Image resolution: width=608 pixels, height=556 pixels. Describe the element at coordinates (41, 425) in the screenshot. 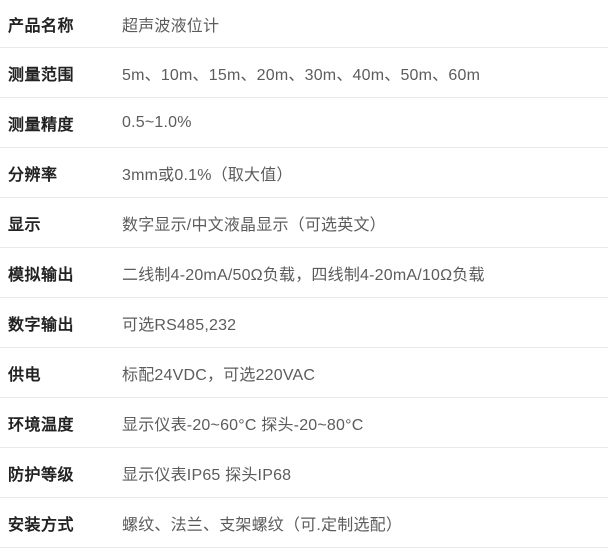

I see `spec-row-label: 环境温度` at that location.